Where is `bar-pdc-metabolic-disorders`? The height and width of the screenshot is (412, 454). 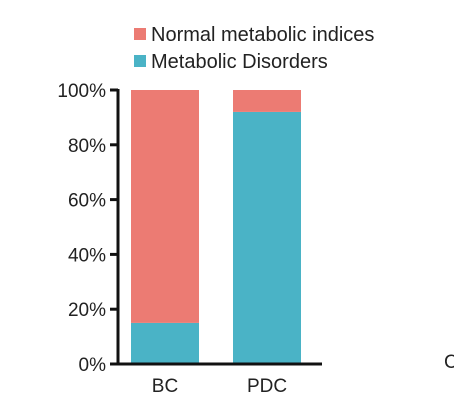
bar-pdc-metabolic-disorders is located at coordinates (267, 237).